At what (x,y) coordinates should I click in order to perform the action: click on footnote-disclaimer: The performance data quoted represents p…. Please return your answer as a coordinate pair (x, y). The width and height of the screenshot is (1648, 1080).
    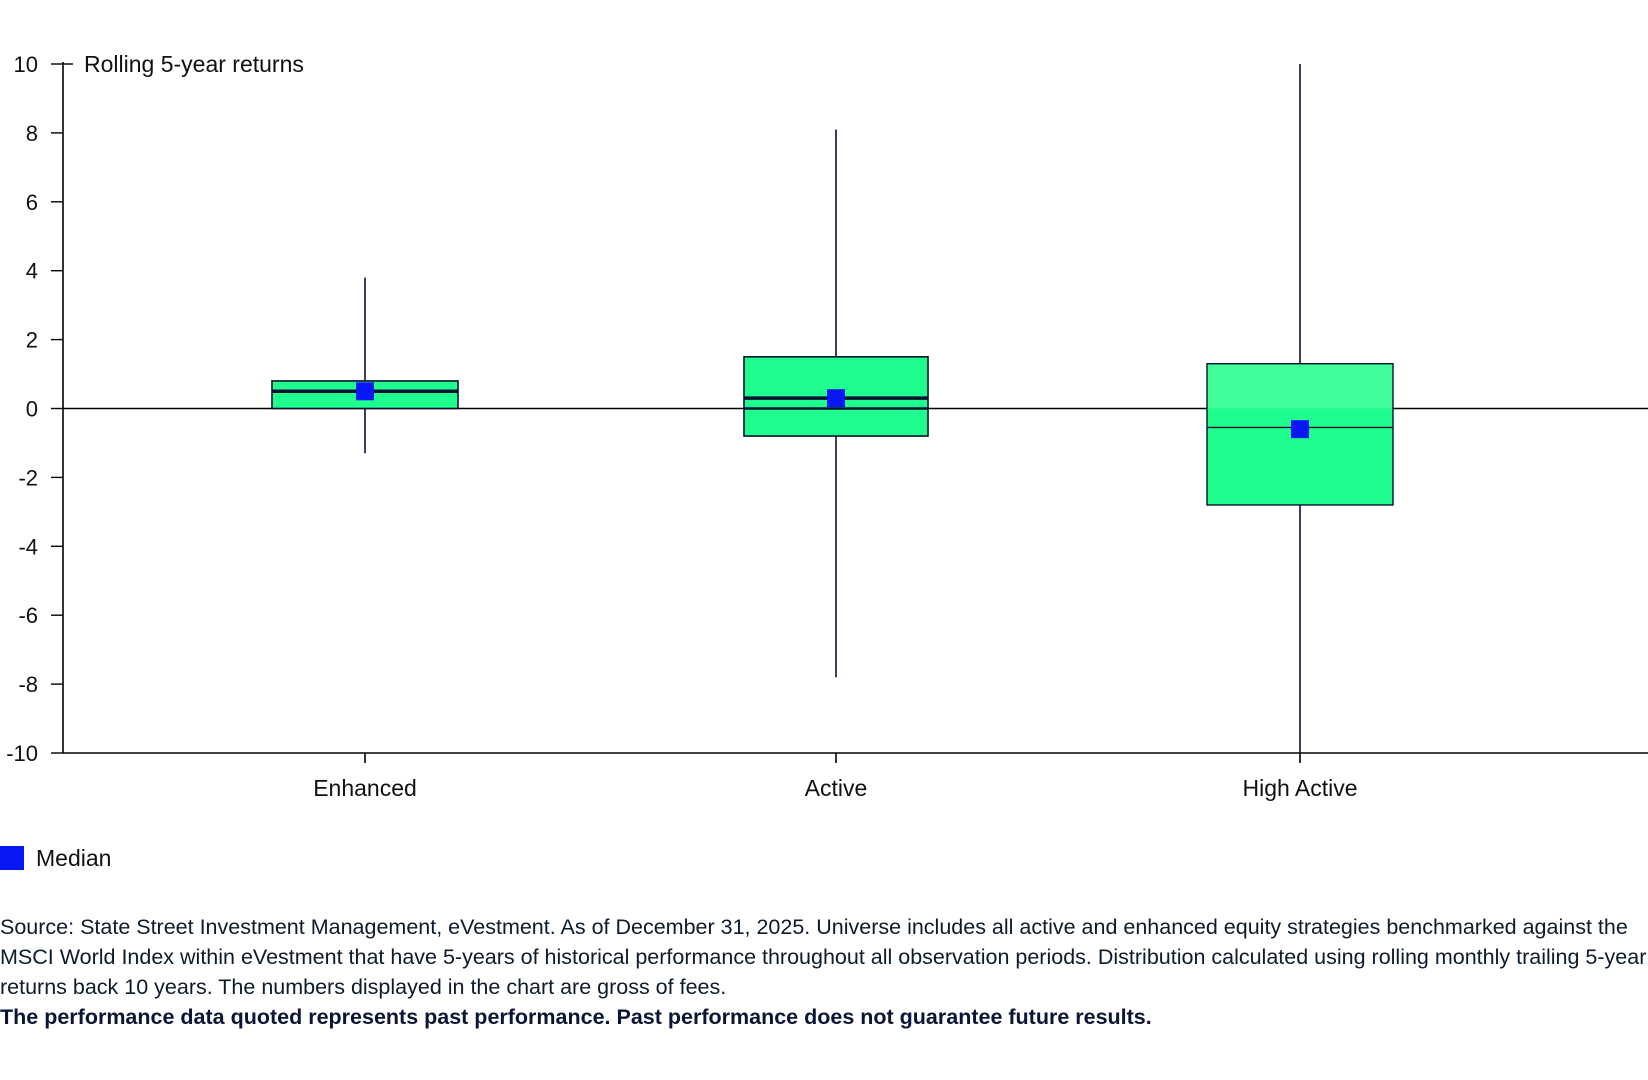
    Looking at the image, I should click on (576, 1017).